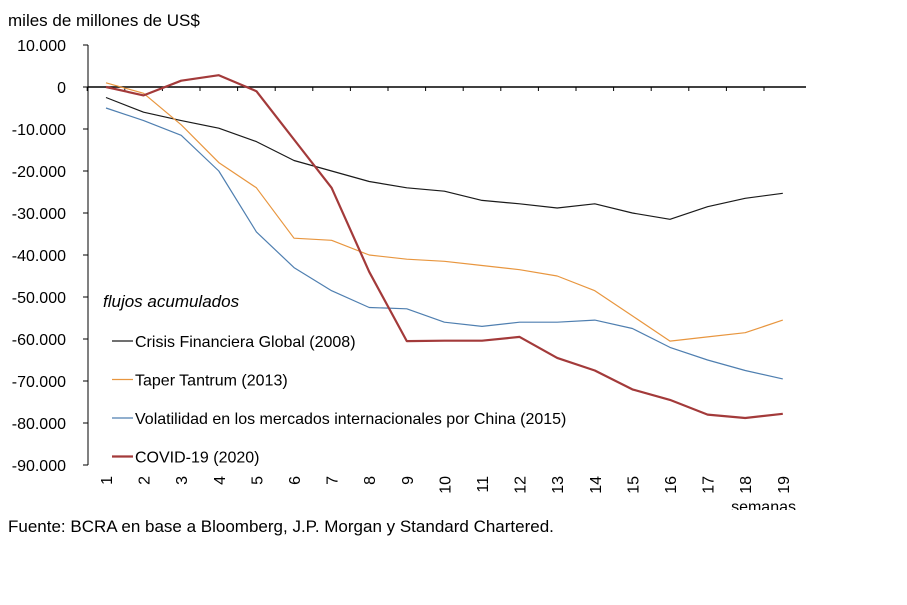 This screenshot has width=907, height=605. Describe the element at coordinates (61, 88) in the screenshot. I see `y-tick-label: 0` at that location.